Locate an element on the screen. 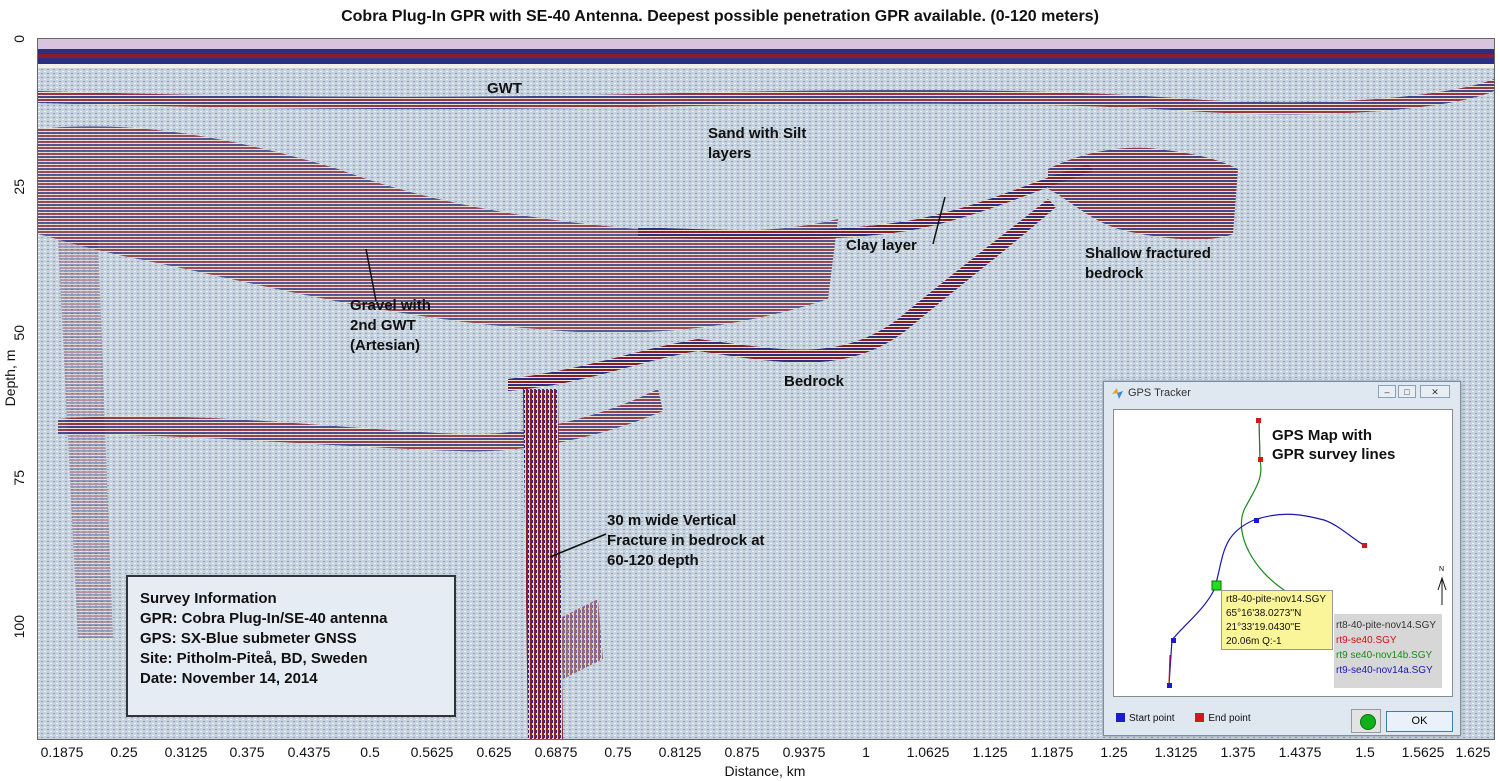 Image resolution: width=1500 pixels, height=781 pixels. track-legend is located at coordinates (1388, 651).